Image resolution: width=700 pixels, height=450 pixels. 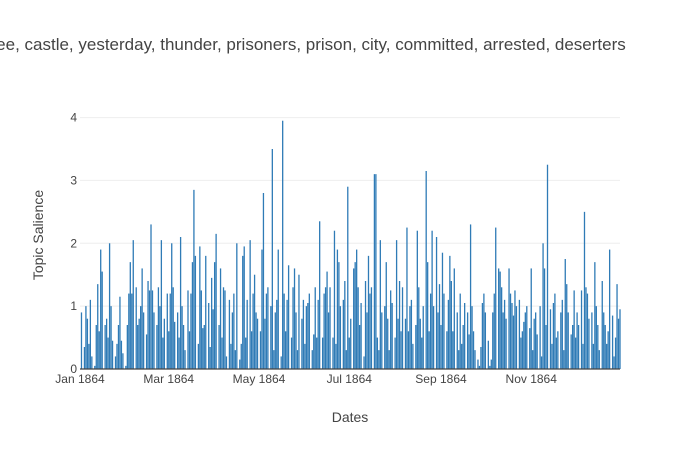 I want to click on y-tick-label: 4, so click(x=73, y=118).